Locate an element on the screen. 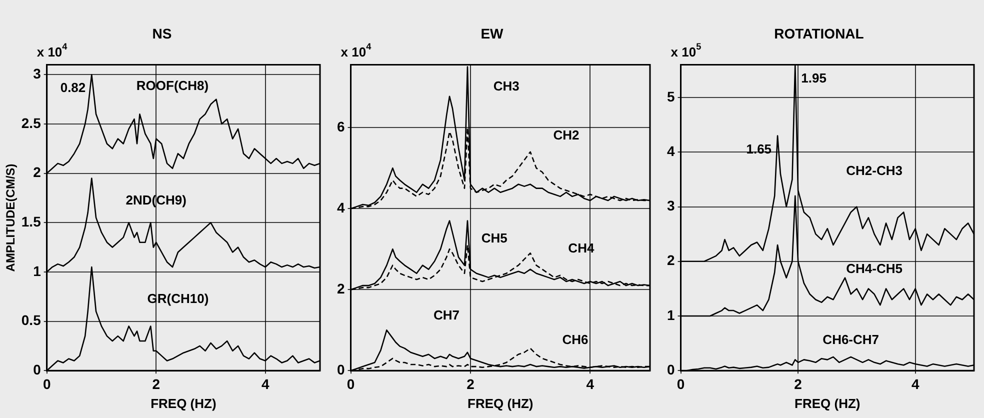  y-tick-label: 2.5 is located at coordinates (31, 122).